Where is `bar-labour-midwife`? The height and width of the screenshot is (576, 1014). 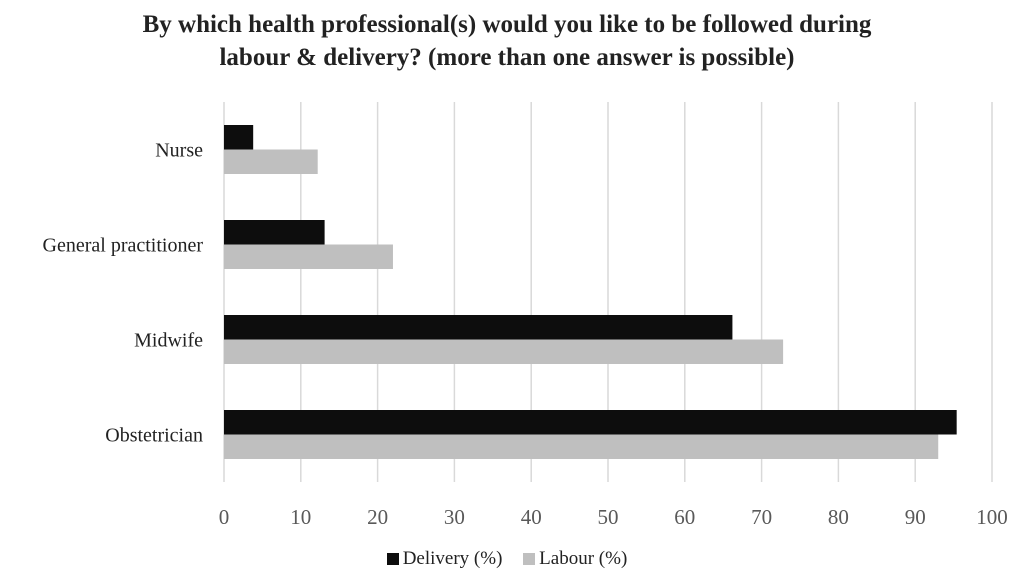 bar-labour-midwife is located at coordinates (504, 351).